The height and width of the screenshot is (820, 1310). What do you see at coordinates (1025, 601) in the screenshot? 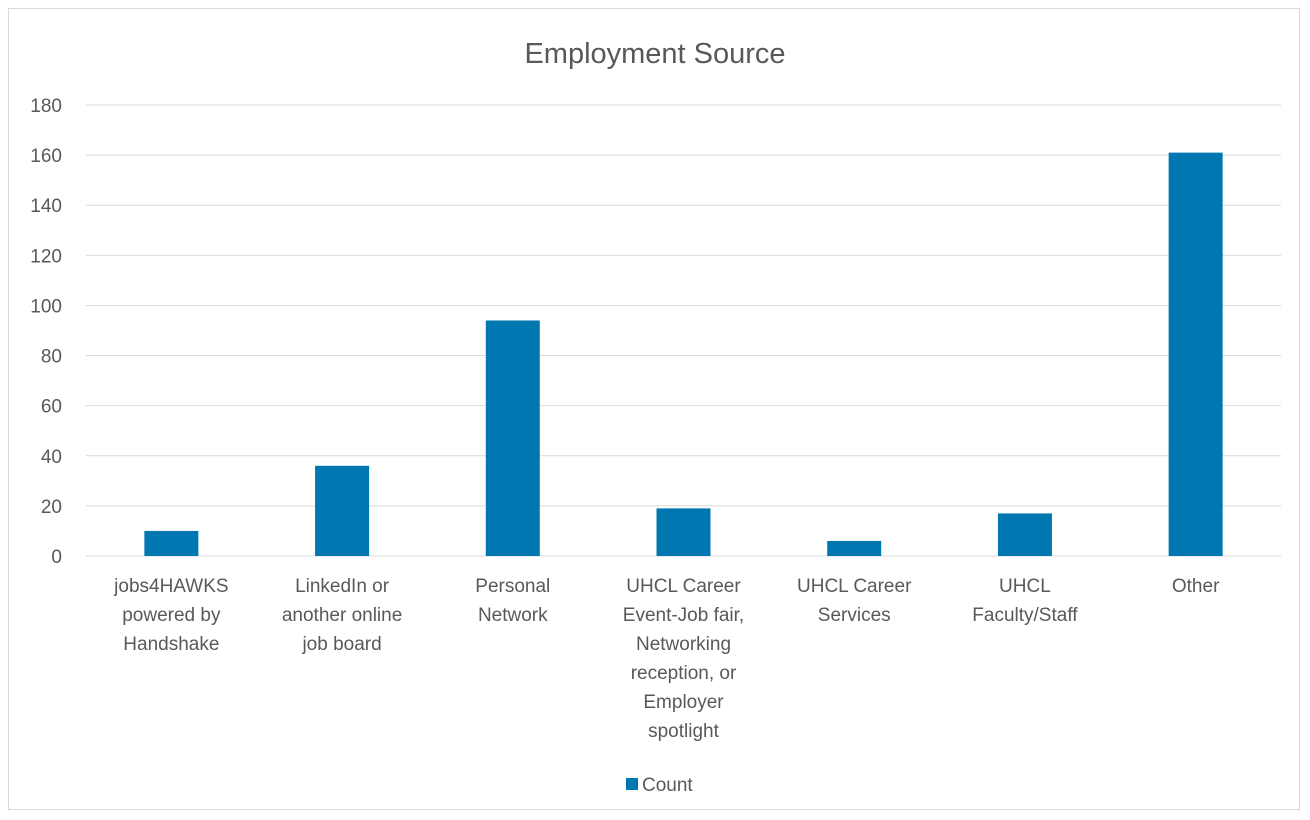
I see `x-tick-label: UHCL Faculty/Staff` at bounding box center [1025, 601].